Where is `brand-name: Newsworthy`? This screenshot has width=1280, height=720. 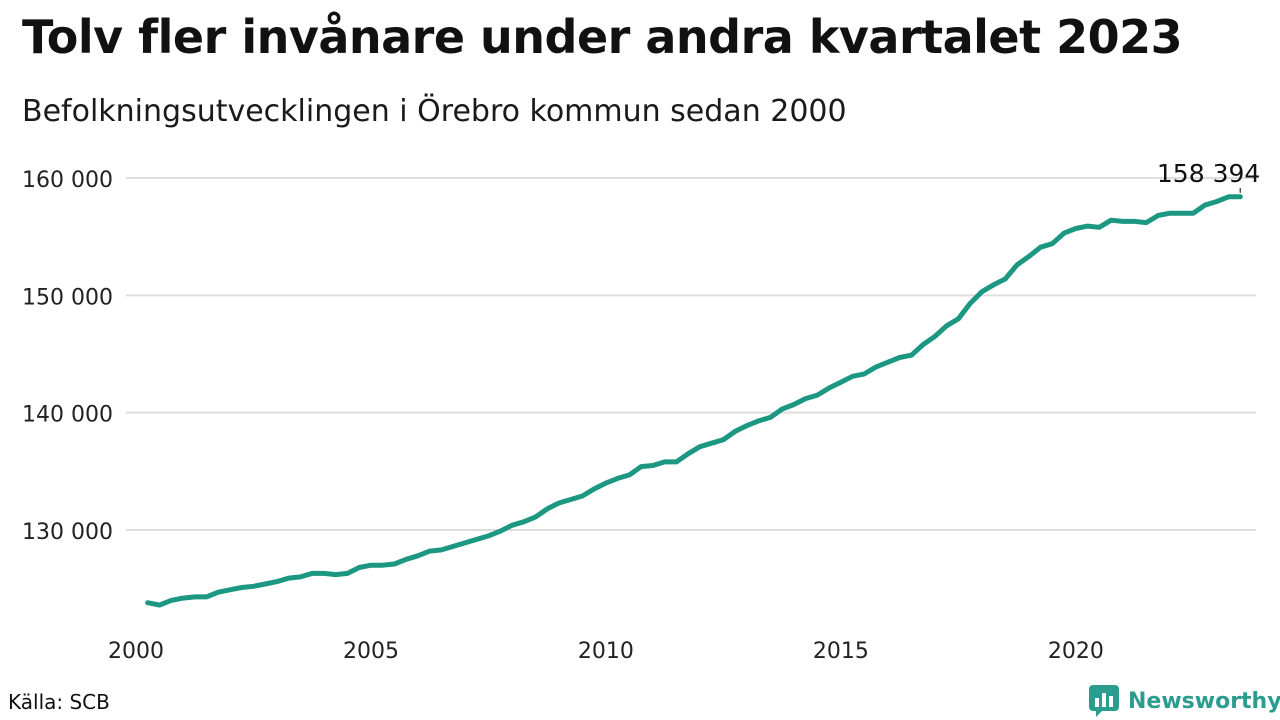 brand-name: Newsworthy is located at coordinates (1204, 701).